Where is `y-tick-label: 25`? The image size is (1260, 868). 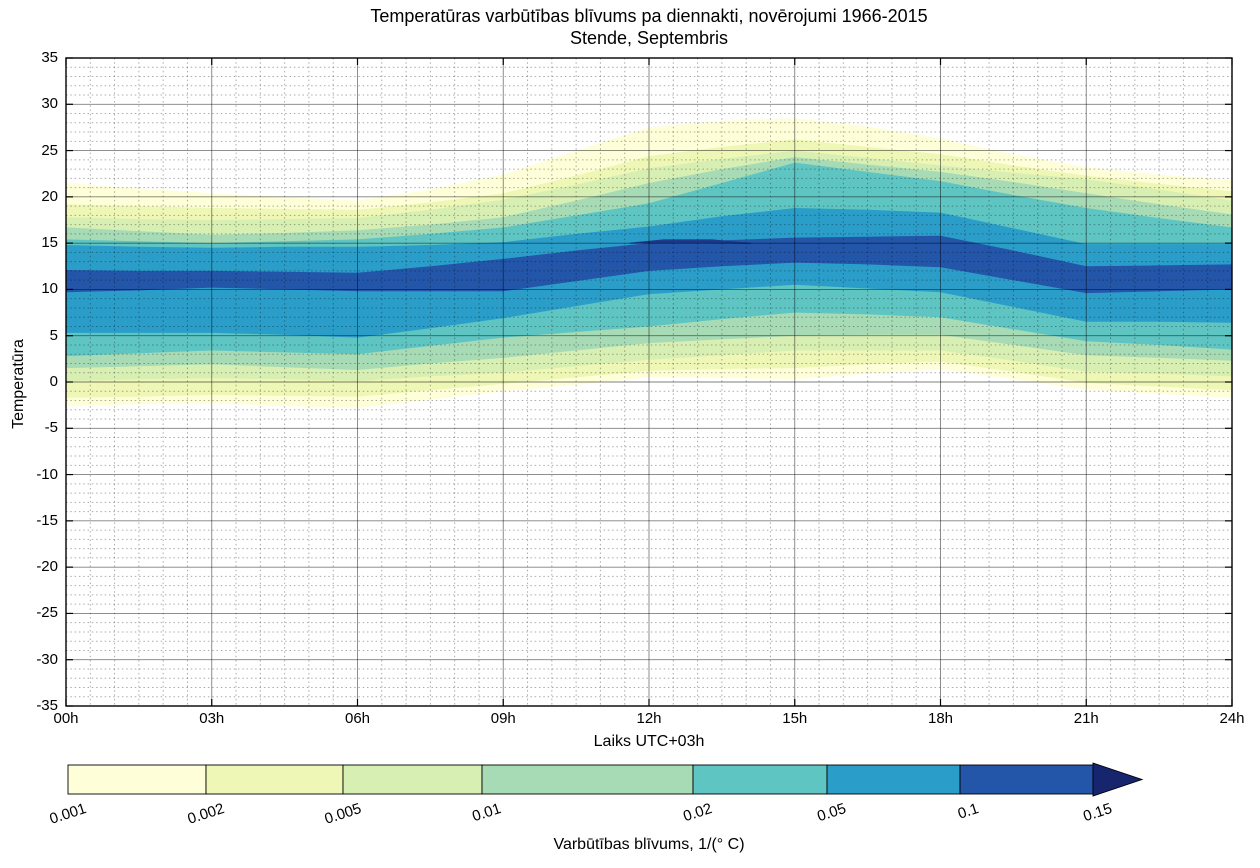 y-tick-label: 25 is located at coordinates (49, 150).